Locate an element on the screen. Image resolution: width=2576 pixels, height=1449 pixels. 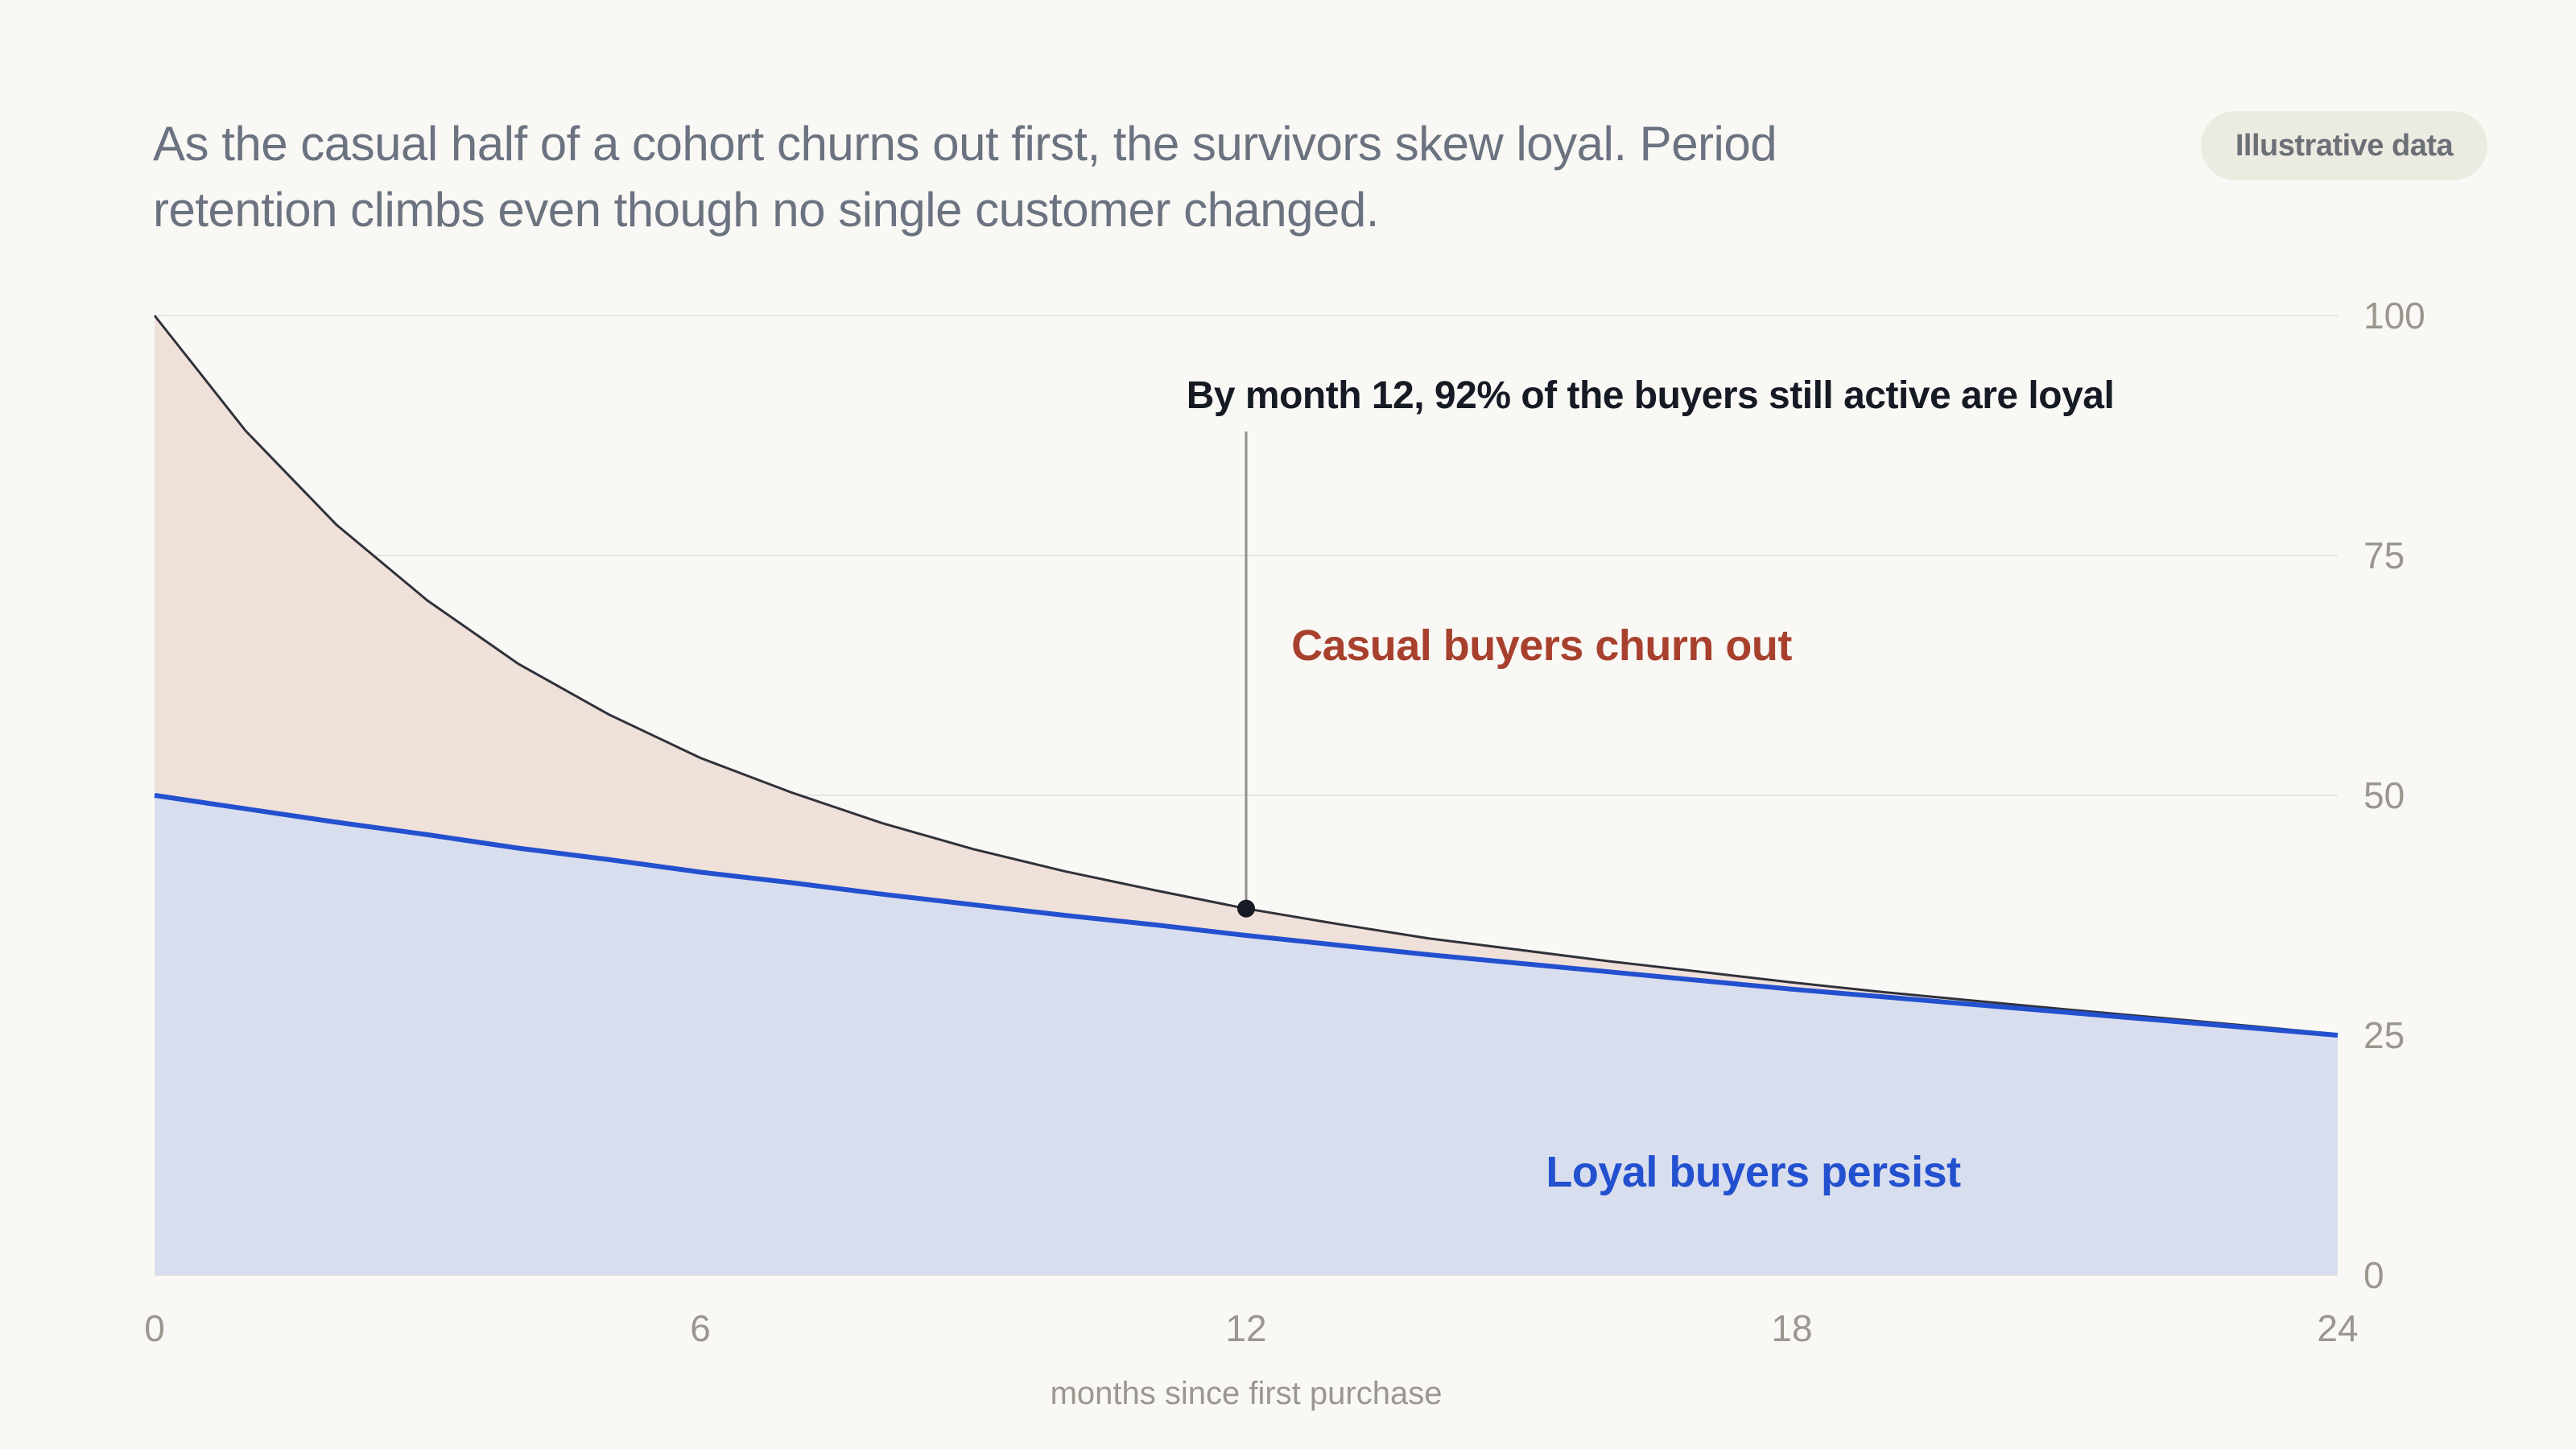
x-tick-0: 0 is located at coordinates (154, 1328).